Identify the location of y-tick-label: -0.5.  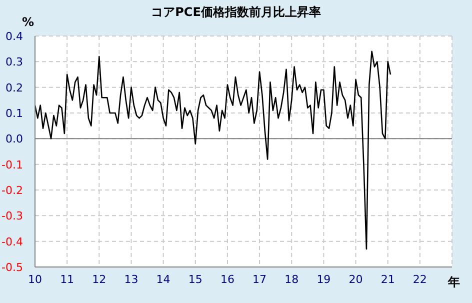
(12, 267).